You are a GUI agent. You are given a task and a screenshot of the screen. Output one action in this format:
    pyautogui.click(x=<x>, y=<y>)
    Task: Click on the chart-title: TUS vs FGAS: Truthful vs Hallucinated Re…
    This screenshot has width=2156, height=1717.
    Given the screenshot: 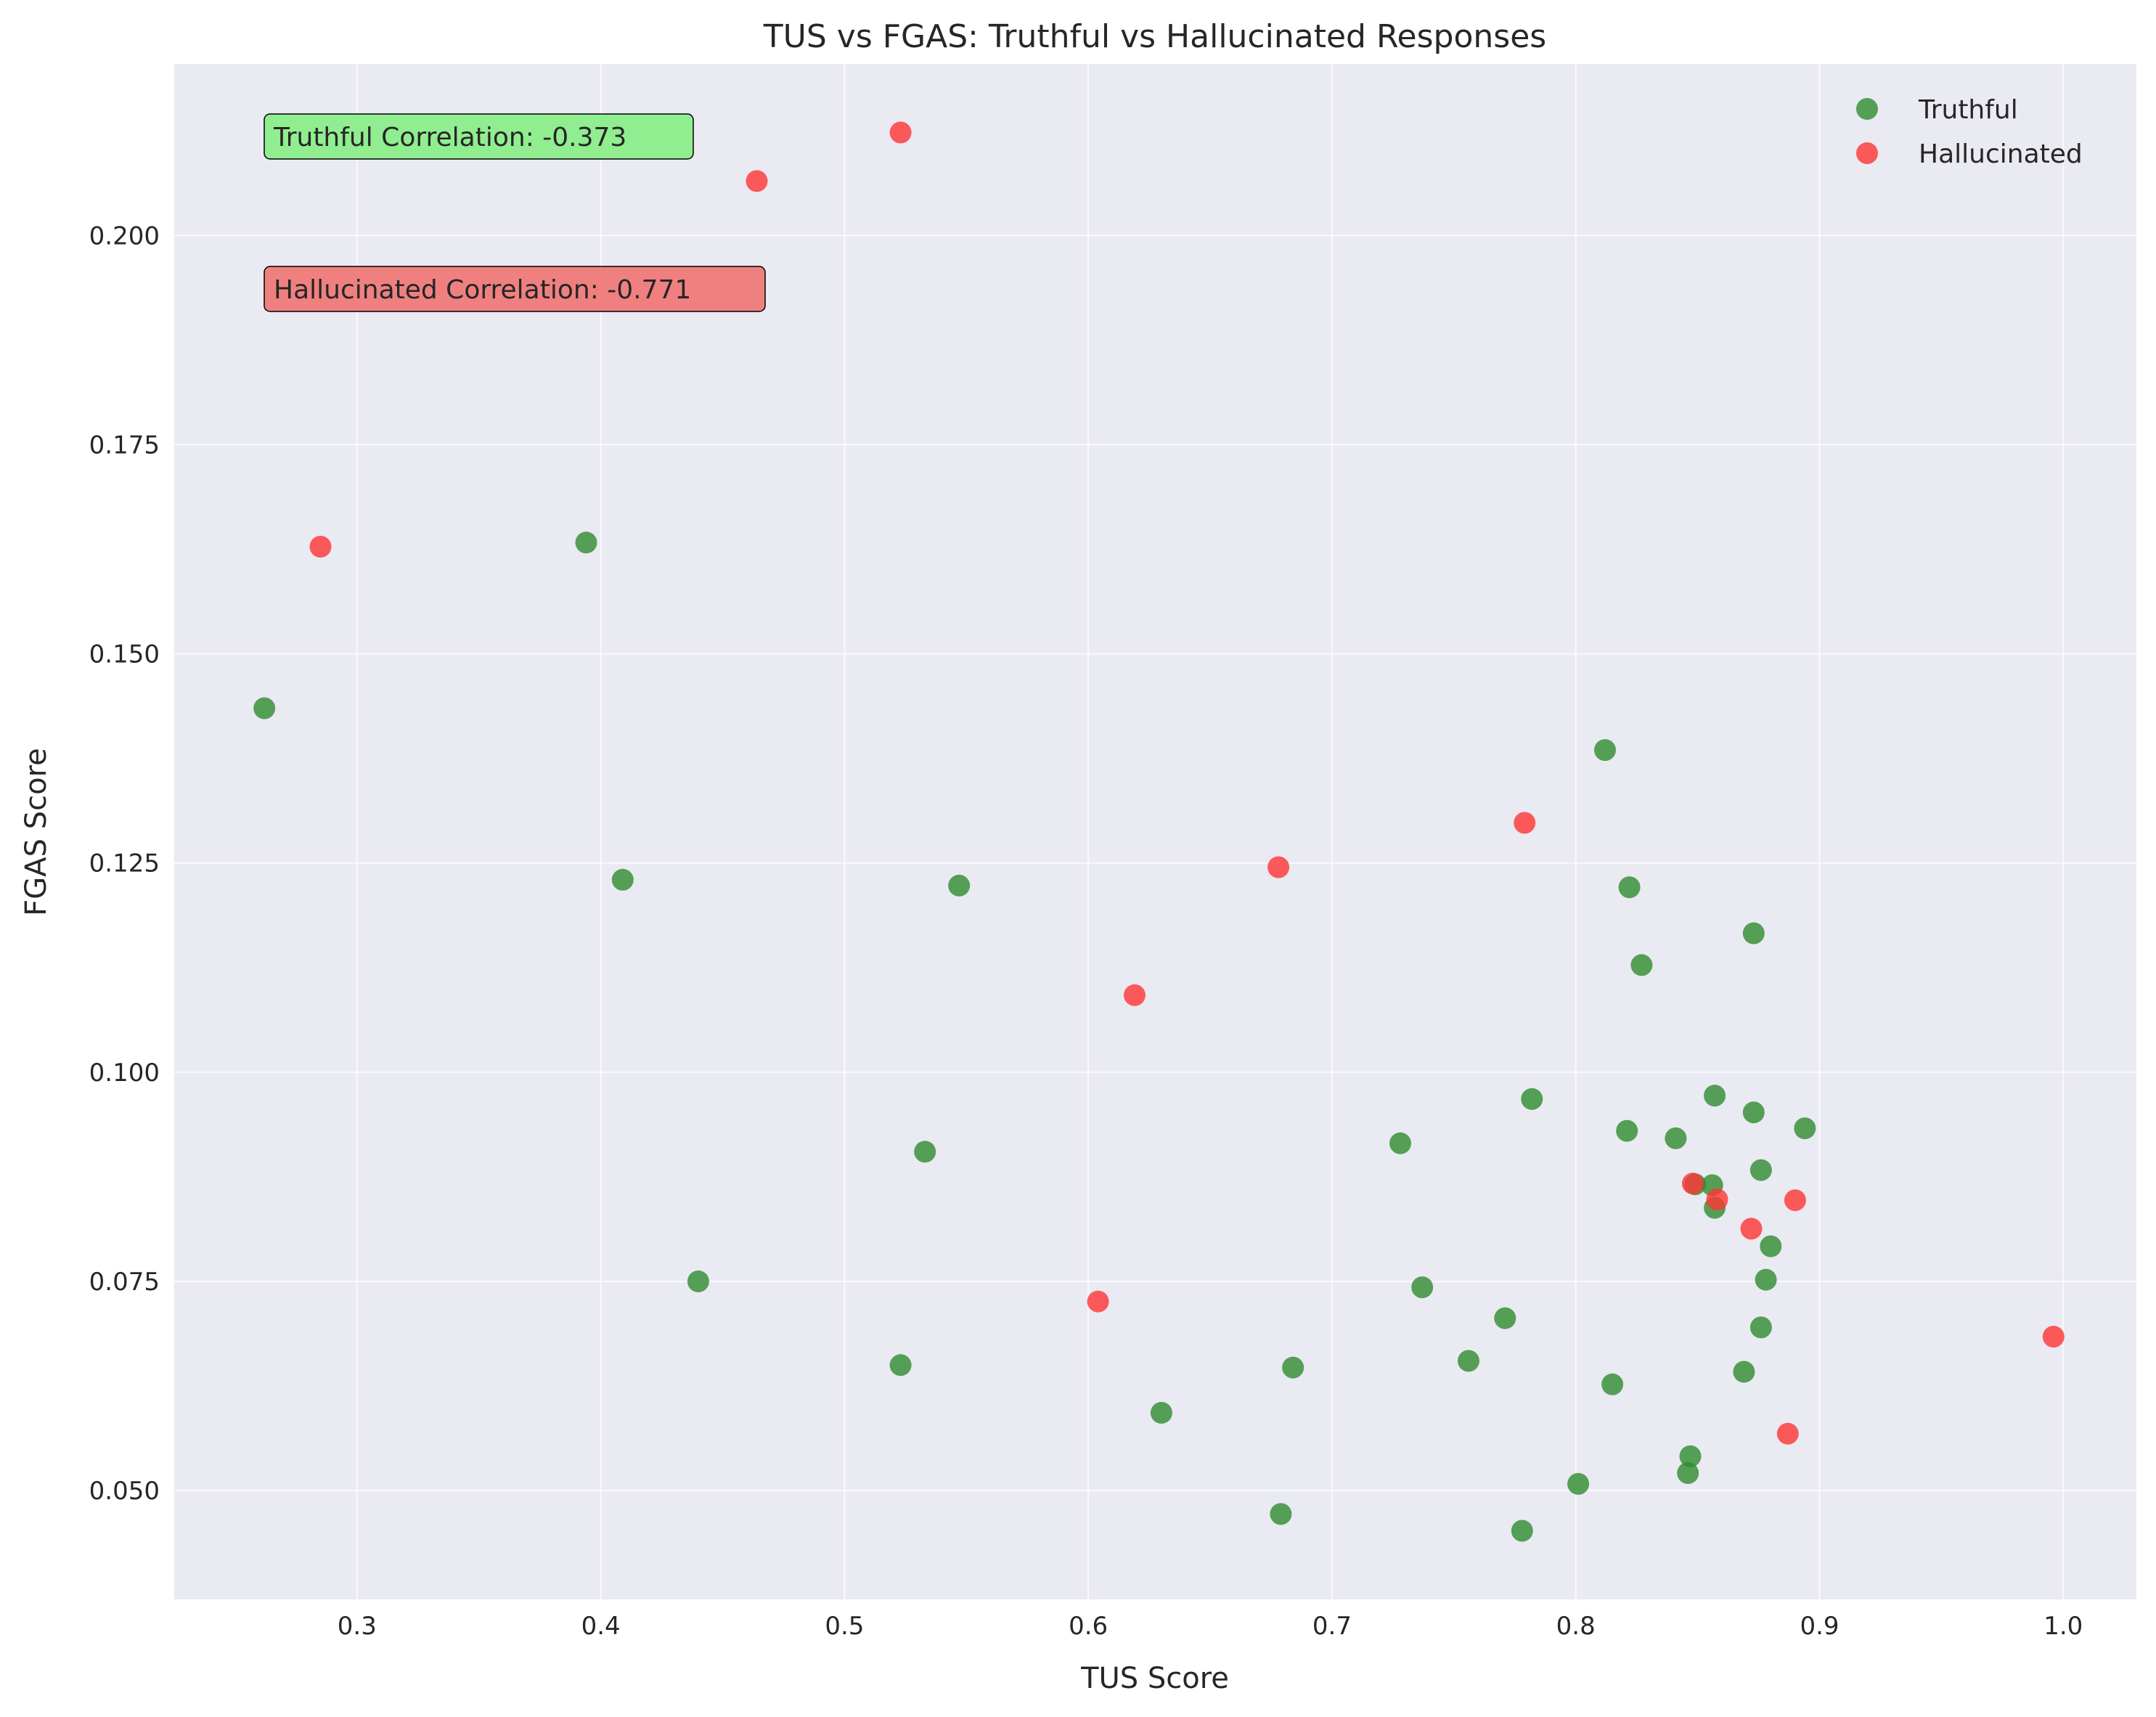 What is the action you would take?
    pyautogui.click(x=1155, y=36)
    